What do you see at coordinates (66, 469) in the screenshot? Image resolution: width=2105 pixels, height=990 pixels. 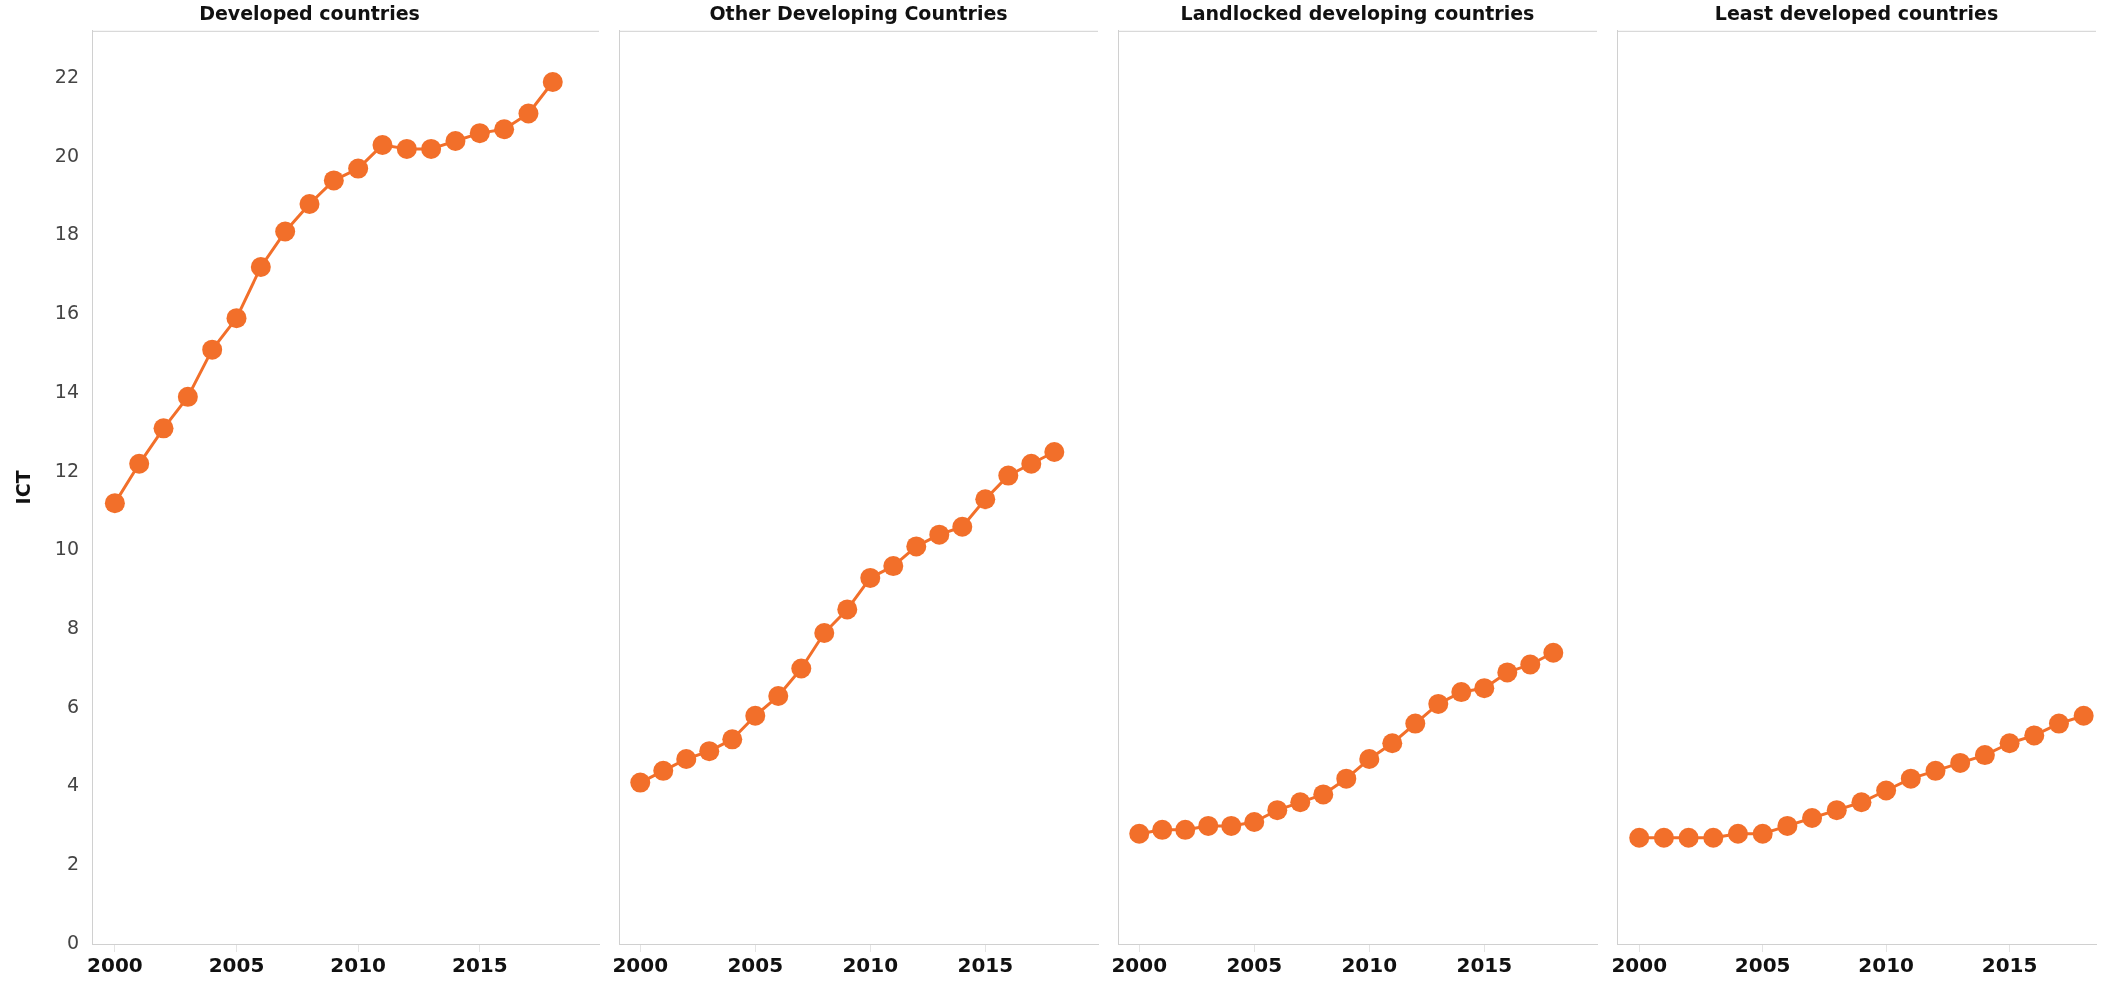 I see `y-tick-label: 12` at bounding box center [66, 469].